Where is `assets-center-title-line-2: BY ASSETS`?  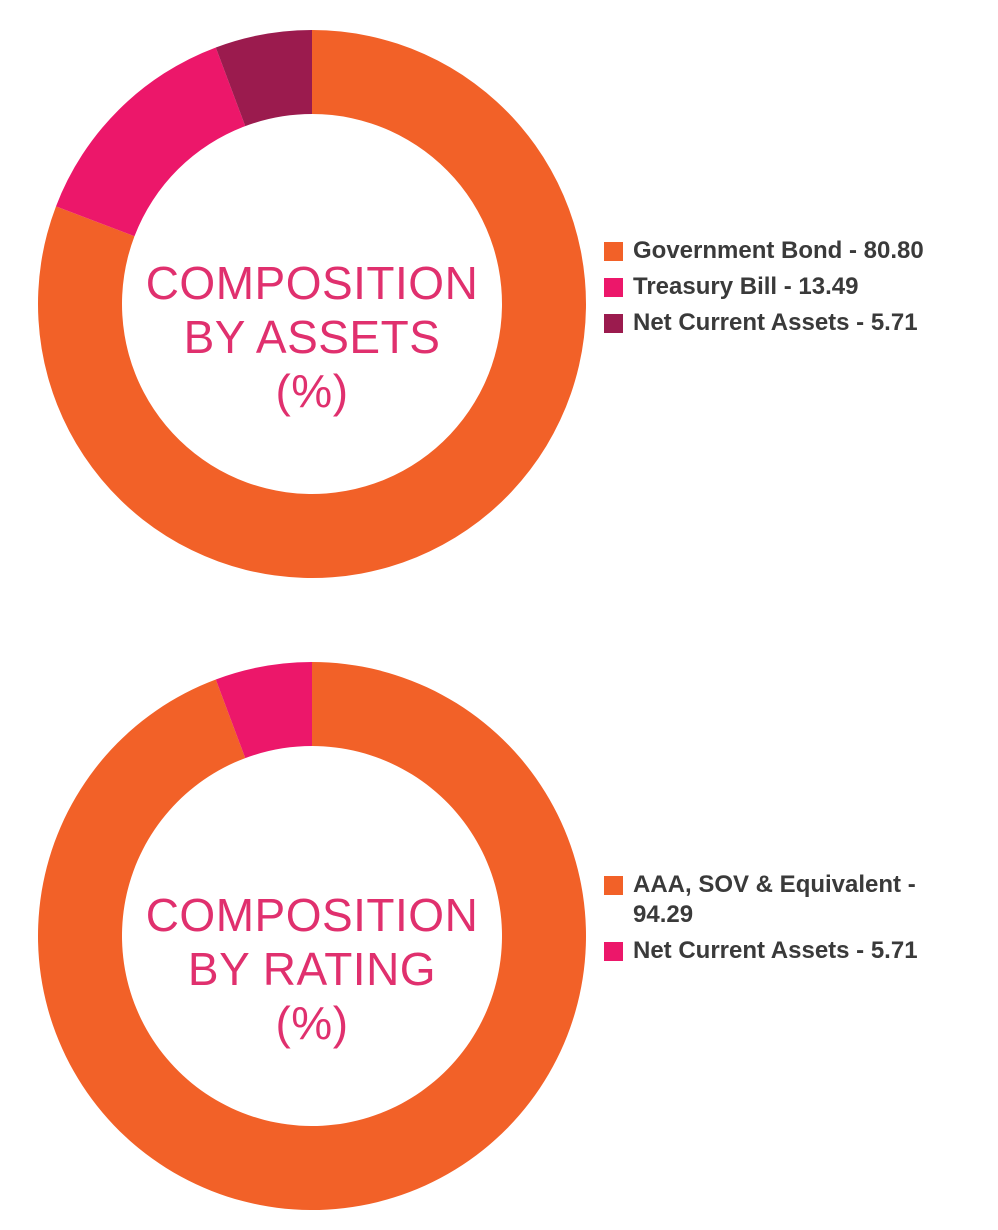
assets-center-title-line-2: BY ASSETS is located at coordinates (312, 337).